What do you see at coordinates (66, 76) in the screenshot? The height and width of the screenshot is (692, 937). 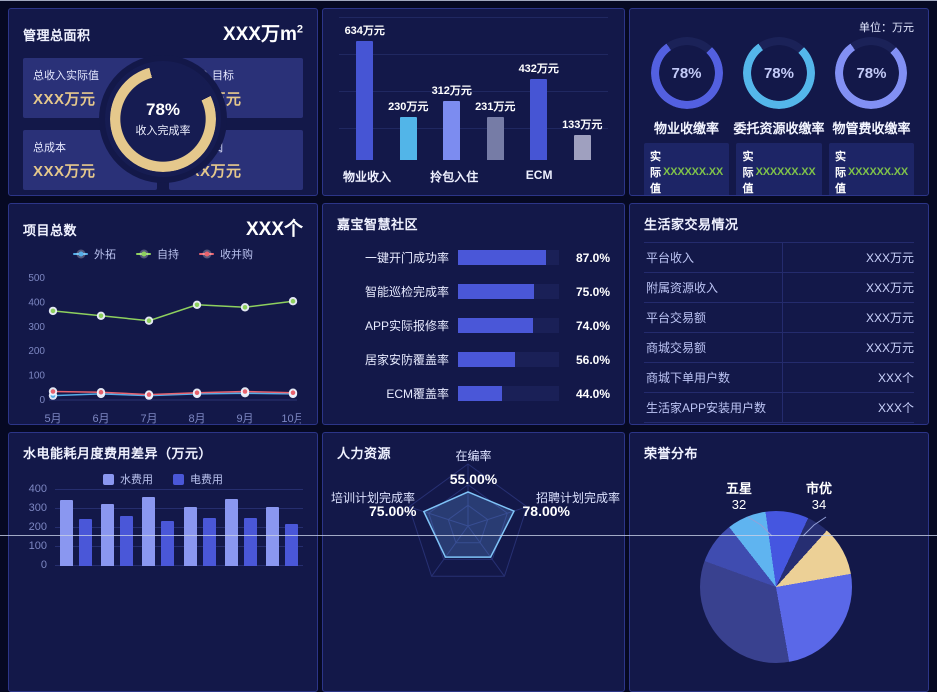 I see `metric-label: 总收入实际值` at bounding box center [66, 76].